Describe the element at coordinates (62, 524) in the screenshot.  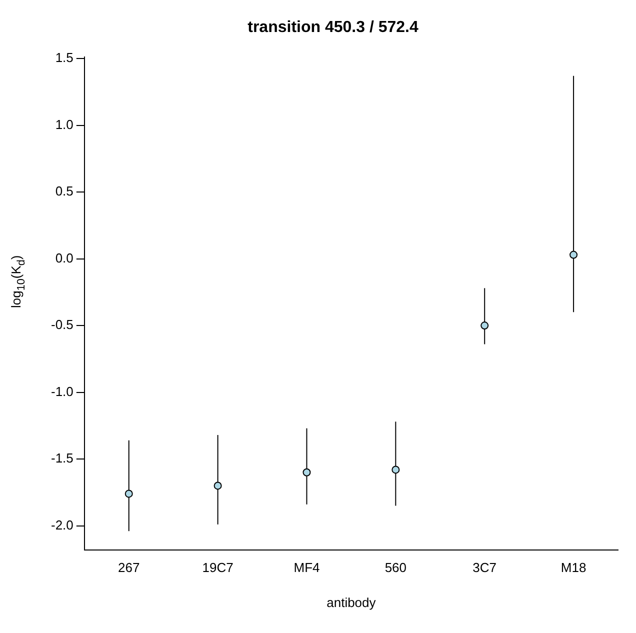
I see `y-tick-label: -2.0` at that location.